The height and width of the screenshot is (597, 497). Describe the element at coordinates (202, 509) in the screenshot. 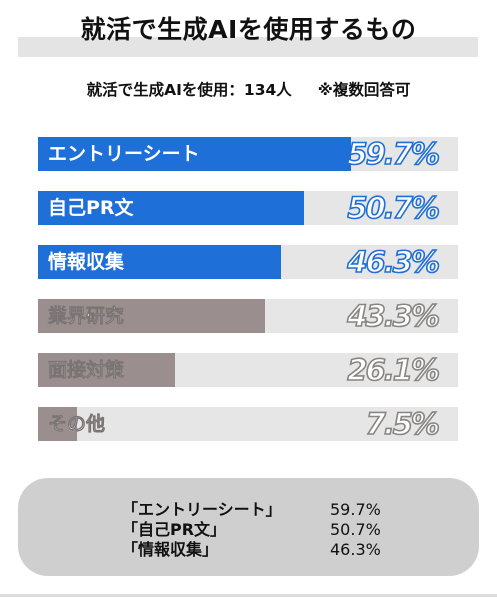

I see `summary-item-name: 「エントリーシート」` at that location.